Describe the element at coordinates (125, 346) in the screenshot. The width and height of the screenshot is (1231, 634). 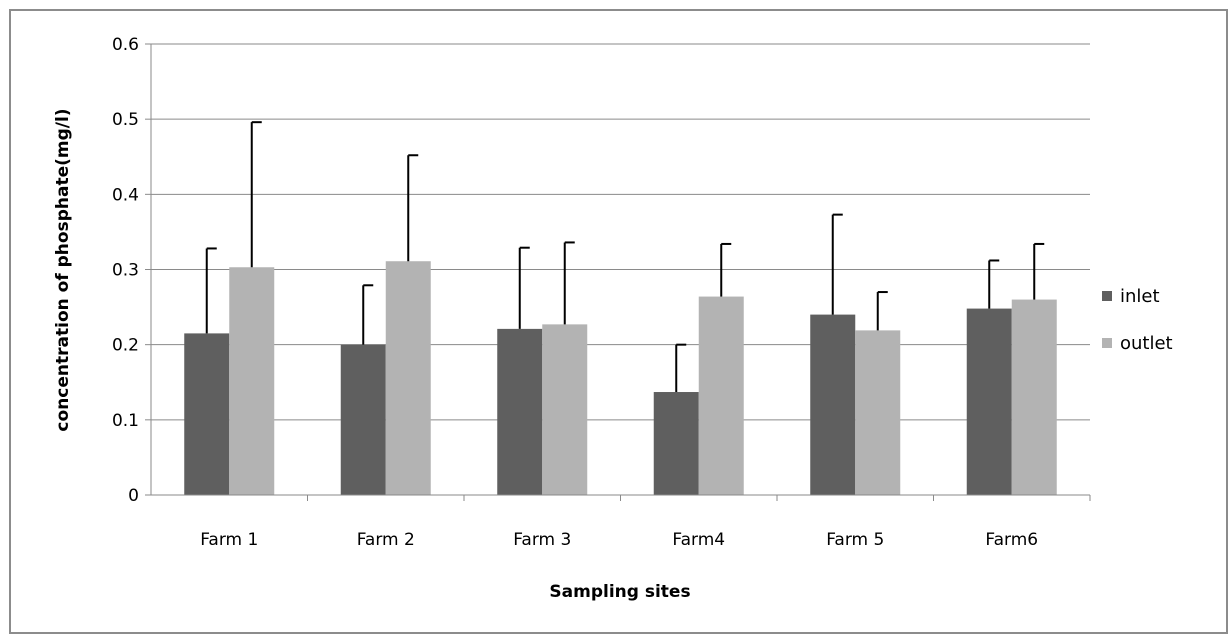
I see `y-tick-label: 0.2` at that location.